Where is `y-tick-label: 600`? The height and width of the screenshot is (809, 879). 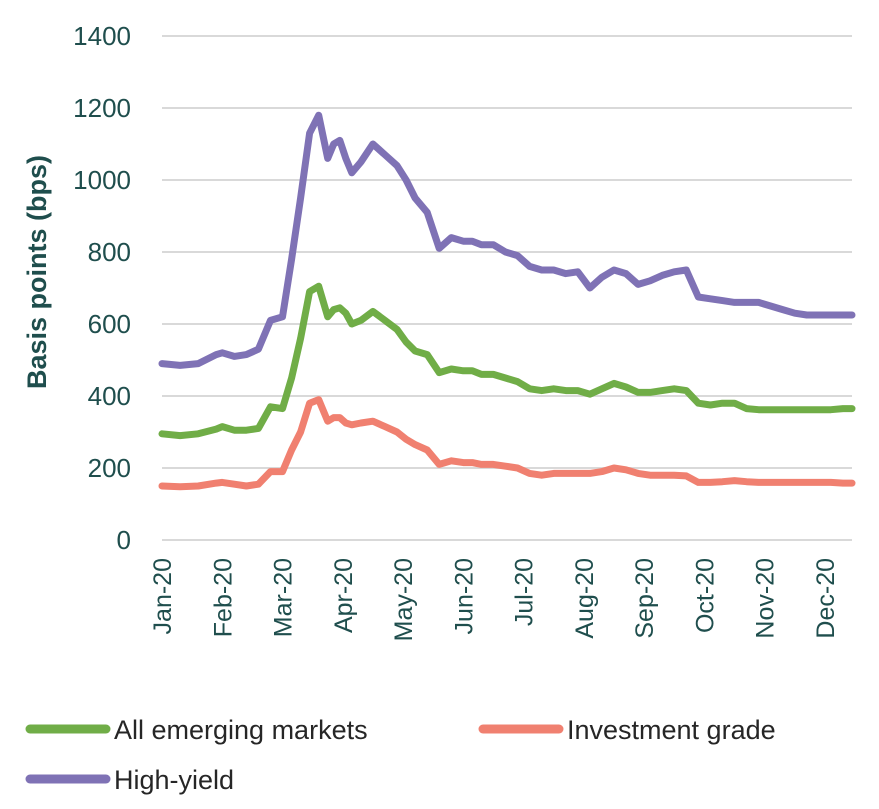
y-tick-label: 600 is located at coordinates (109, 324).